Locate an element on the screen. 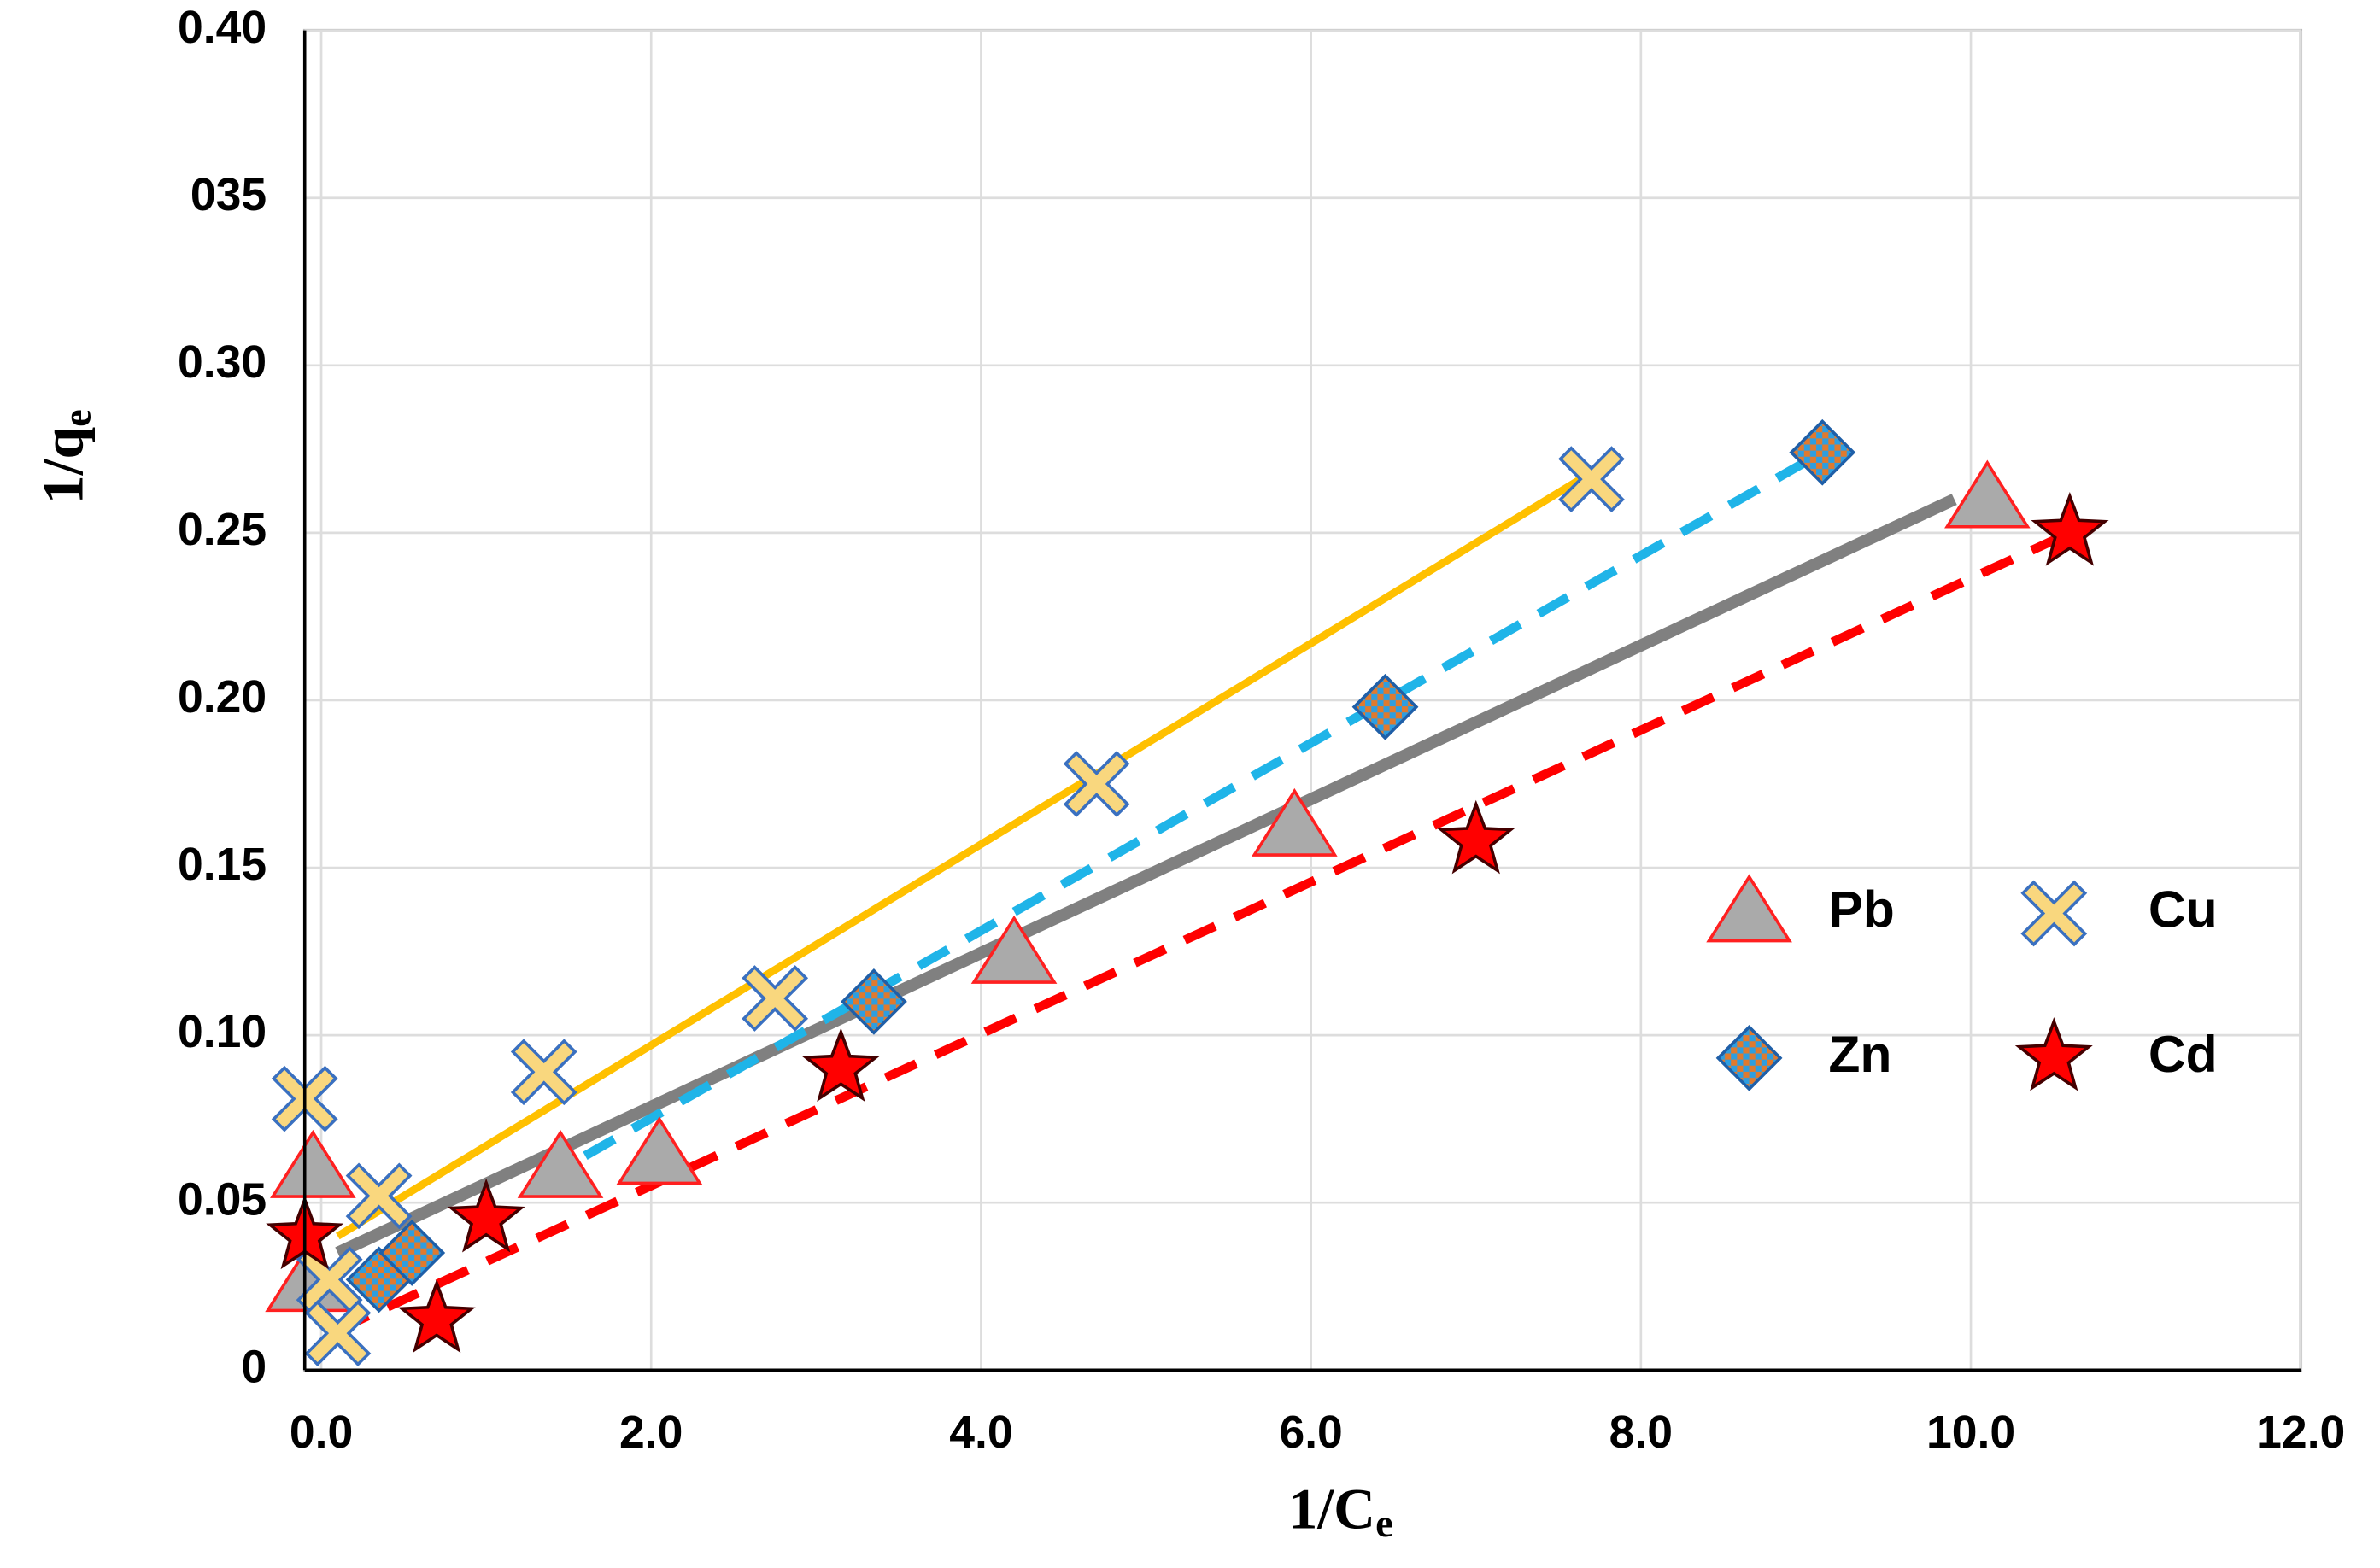 This screenshot has width=2380, height=1568. y-tick-label: 0.20 is located at coordinates (223, 697).